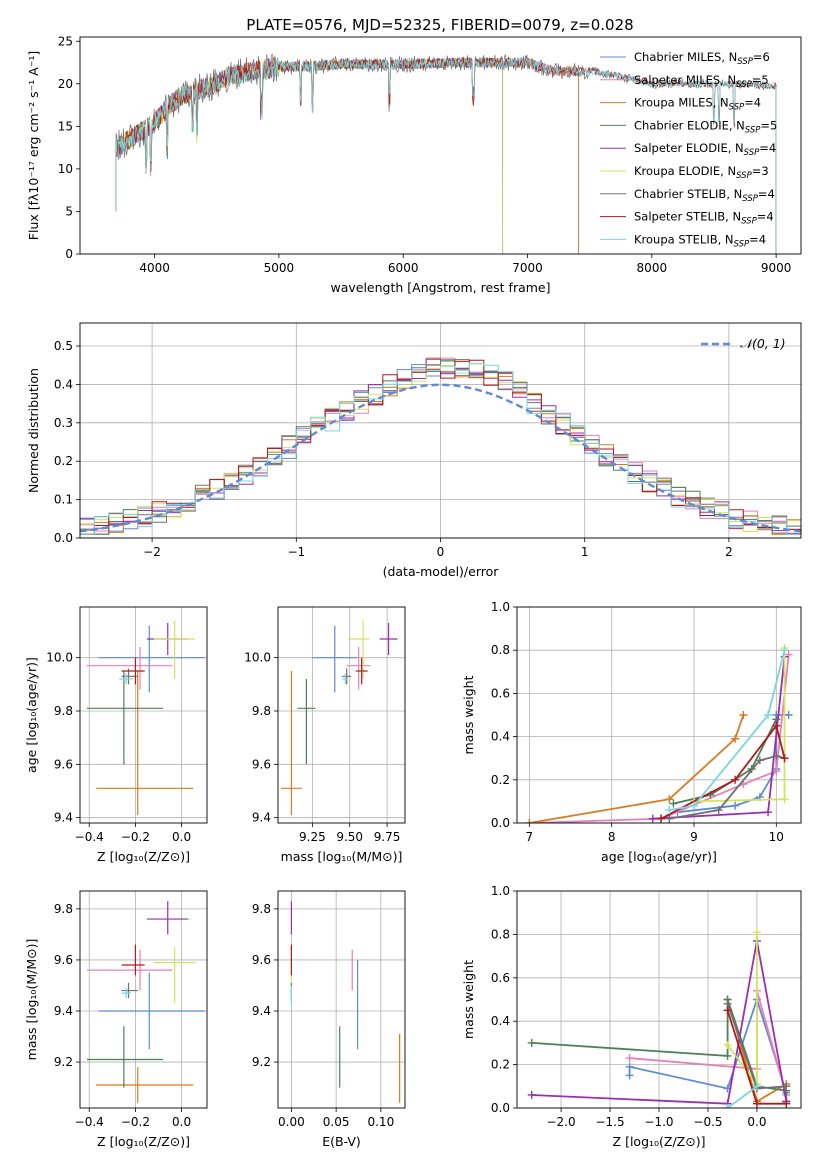  I want to click on panel-mass-vs-ebv: 0.00 0.05 0.10 9.2 9.4 9.6 9.8 E(B-V), so click(329, 1019).